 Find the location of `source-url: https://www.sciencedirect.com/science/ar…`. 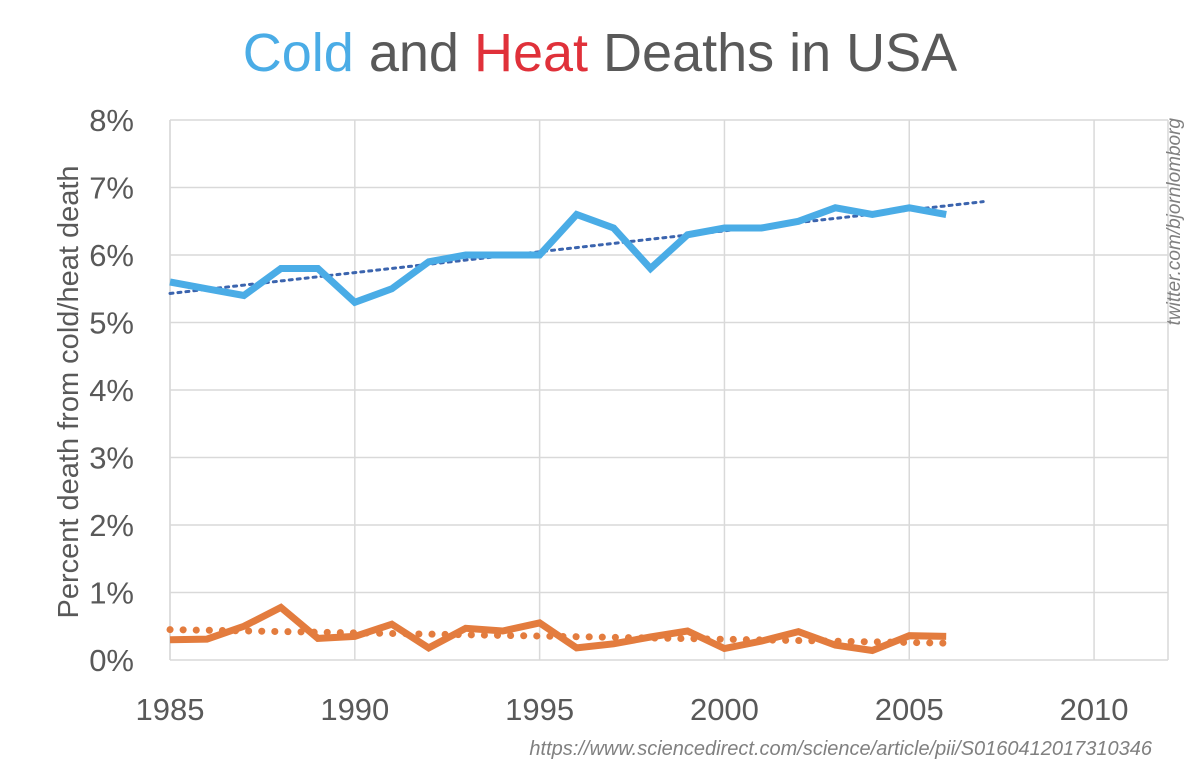

source-url: https://www.sciencedirect.com/science/ar… is located at coordinates (840, 749).